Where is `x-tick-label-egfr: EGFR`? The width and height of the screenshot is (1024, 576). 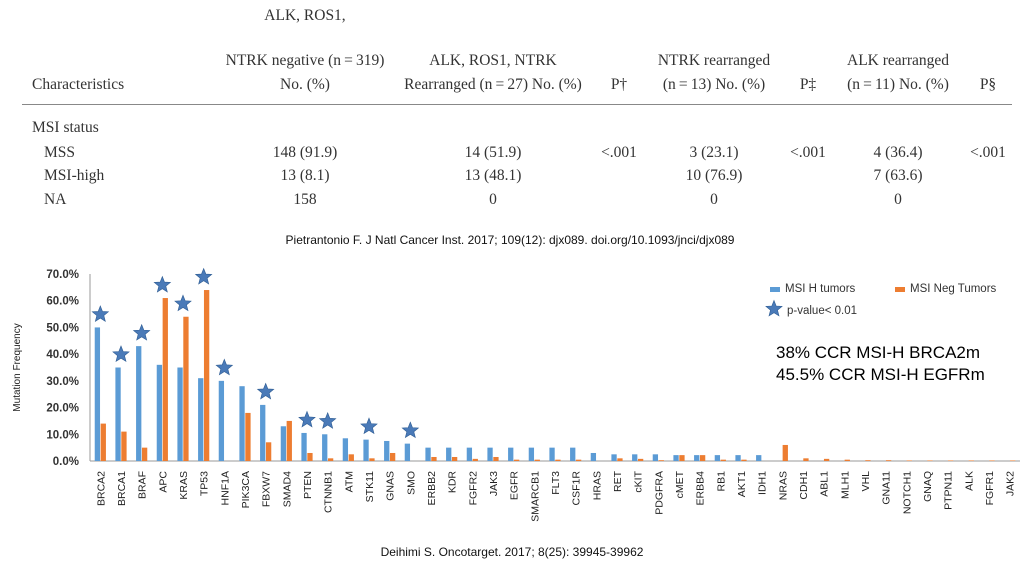
x-tick-label-egfr: EGFR is located at coordinates (515, 486).